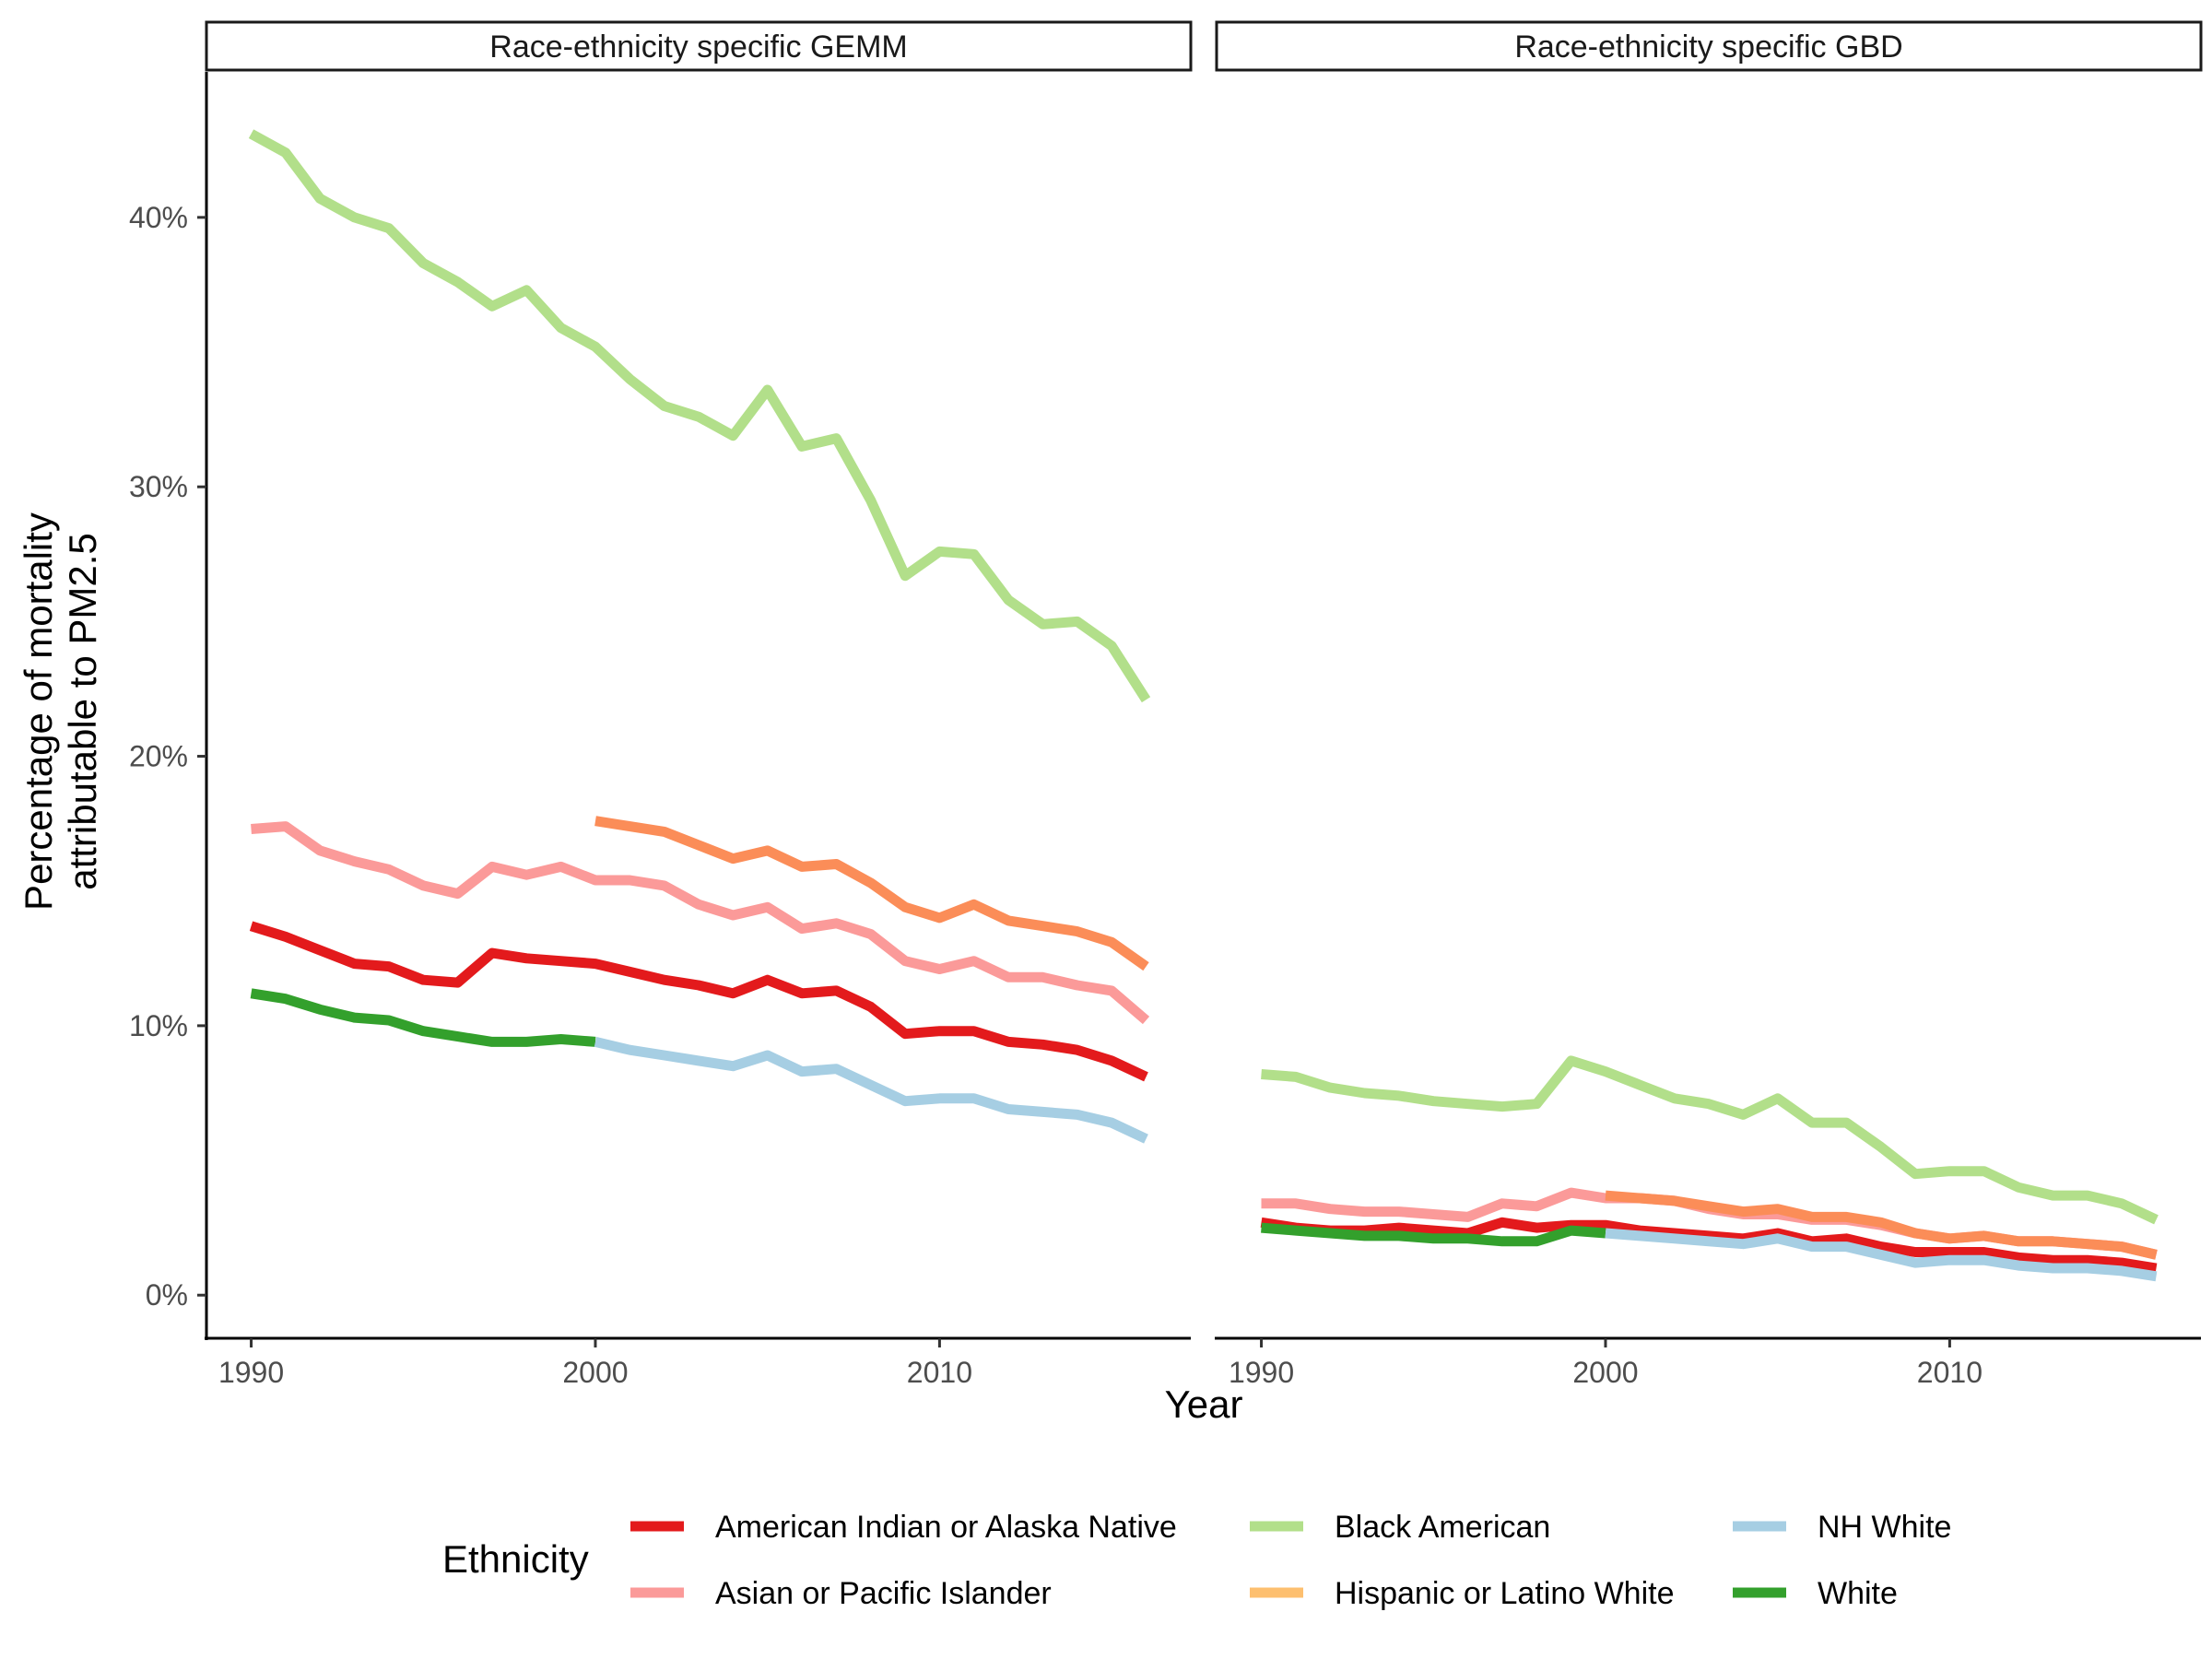  I want to click on panel-strip-gemm, so click(699, 46).